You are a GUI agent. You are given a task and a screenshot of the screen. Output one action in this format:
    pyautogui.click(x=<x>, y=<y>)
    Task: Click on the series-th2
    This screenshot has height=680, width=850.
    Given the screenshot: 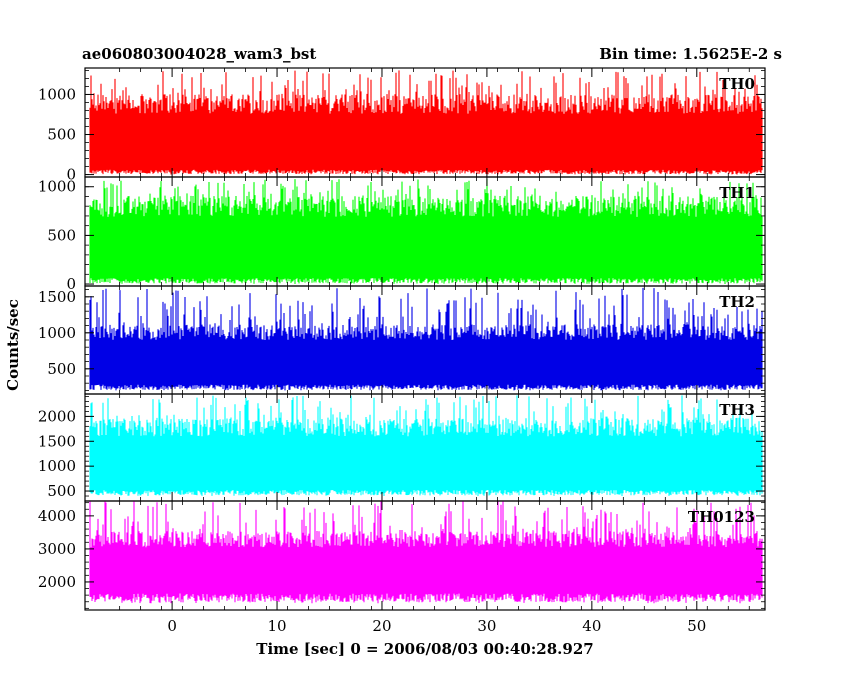 What is the action you would take?
    pyautogui.click(x=426, y=339)
    